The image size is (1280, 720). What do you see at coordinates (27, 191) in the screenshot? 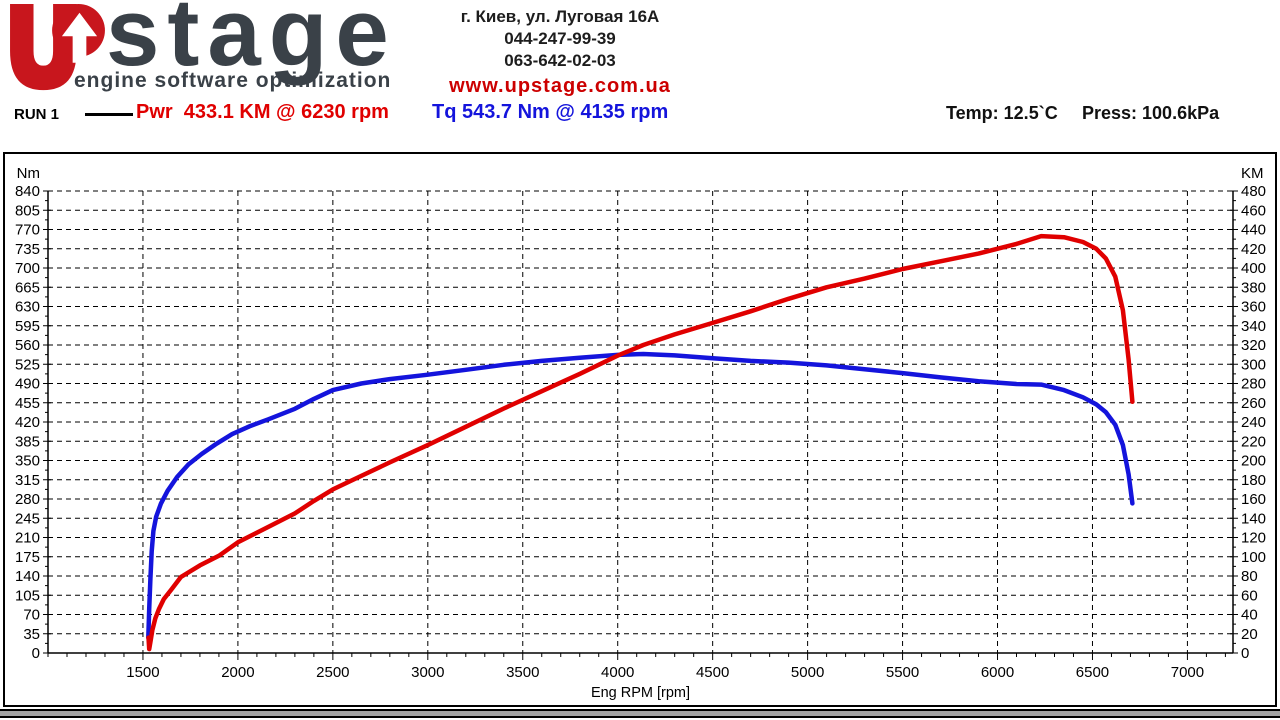
I see `y-left-tick-label: 840` at bounding box center [27, 191].